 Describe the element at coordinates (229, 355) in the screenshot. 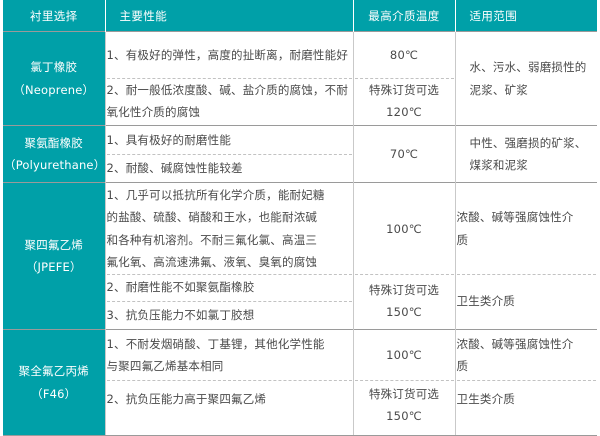

I see `performance-item: 1、不耐发烟硝酸、丁基锂，其他化学性能 与聚四氟乙烯基本相同` at that location.